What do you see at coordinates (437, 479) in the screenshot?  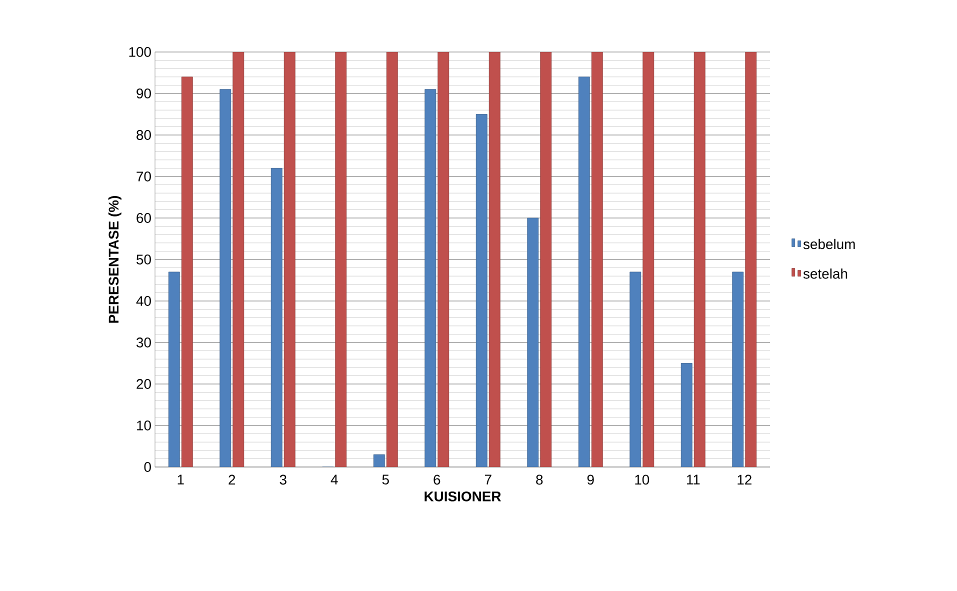 I see `x-tick-label: 6` at bounding box center [437, 479].